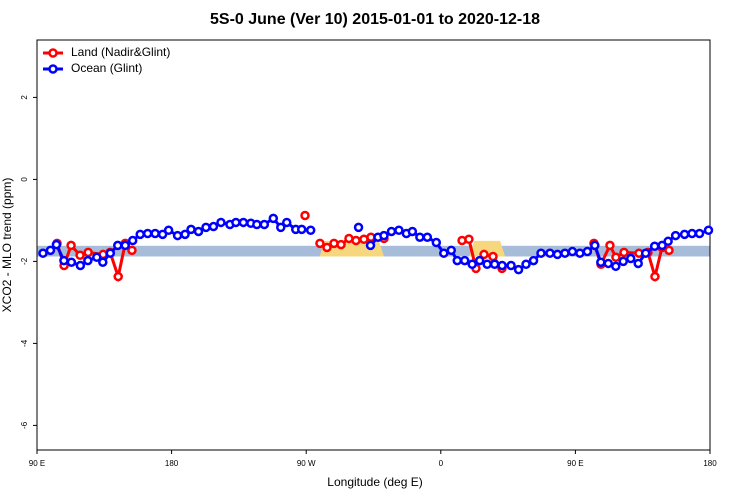 This screenshot has width=750, height=500. I want to click on y-tick-label: 2, so click(24, 97).